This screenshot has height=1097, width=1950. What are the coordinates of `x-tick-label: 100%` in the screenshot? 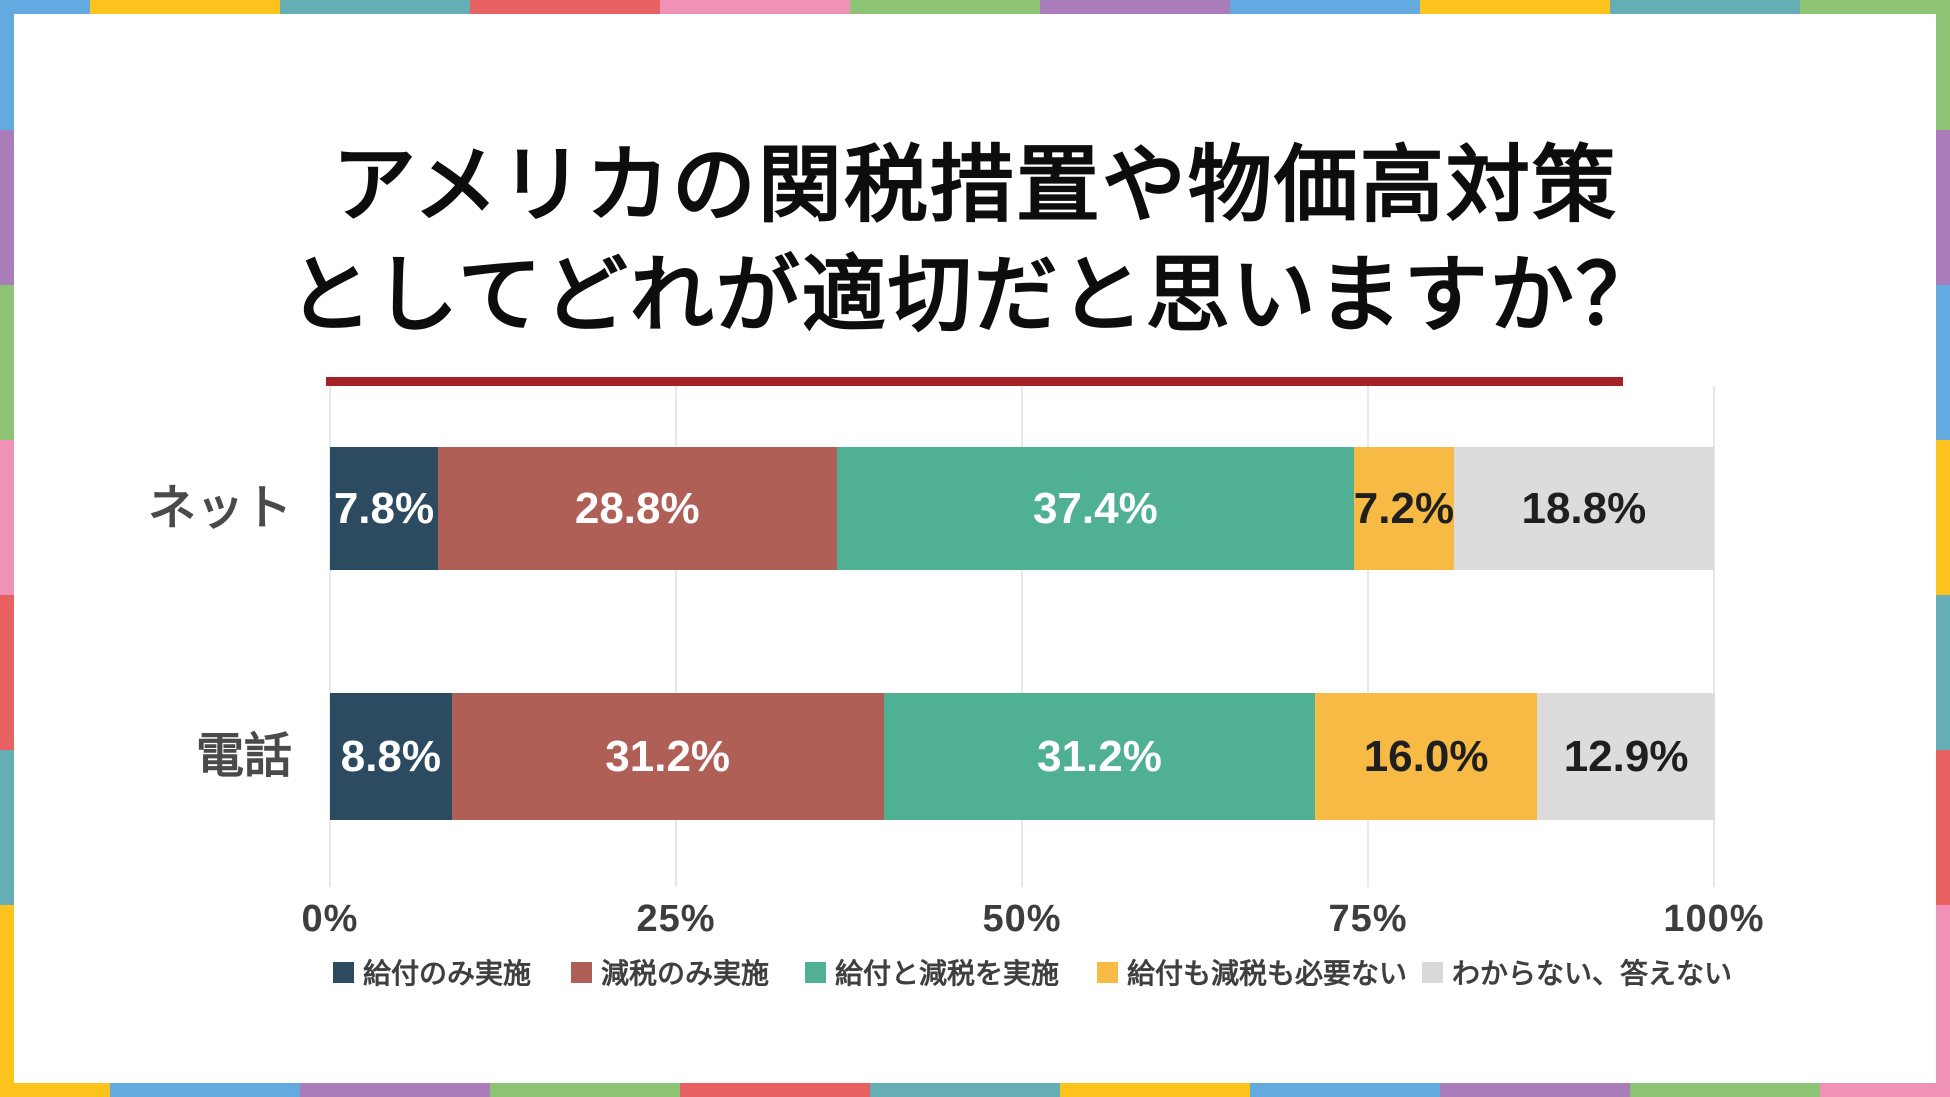 It's located at (1714, 919).